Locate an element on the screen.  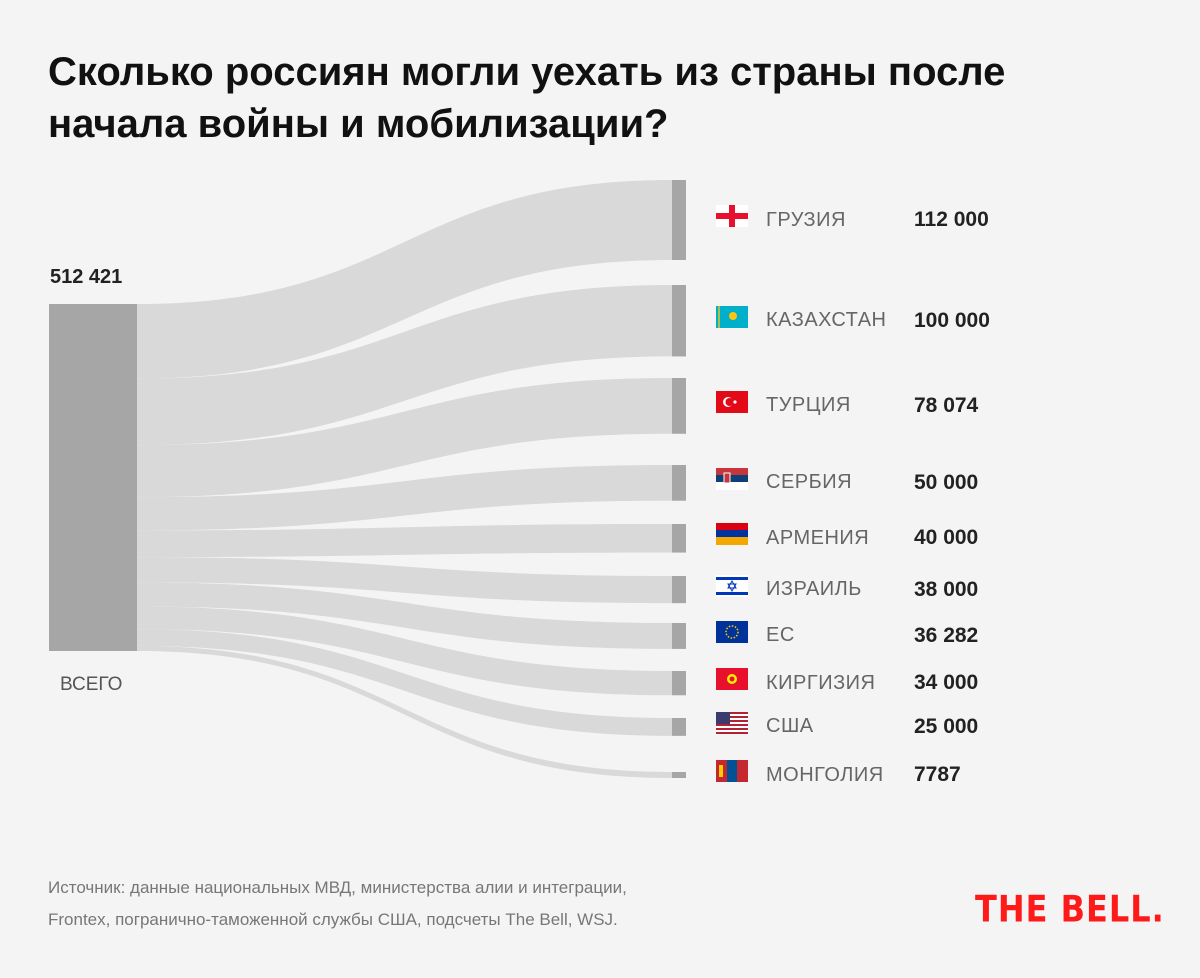
country-label: ЕС is located at coordinates (780, 635).